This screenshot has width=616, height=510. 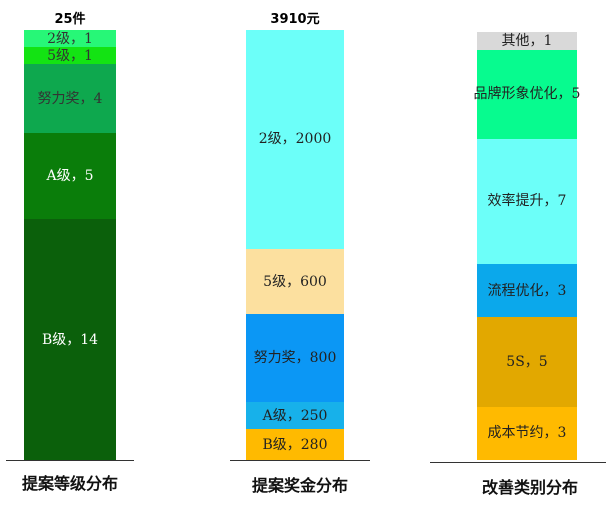 I want to click on bar-segment-label: 5级，600, so click(x=295, y=281).